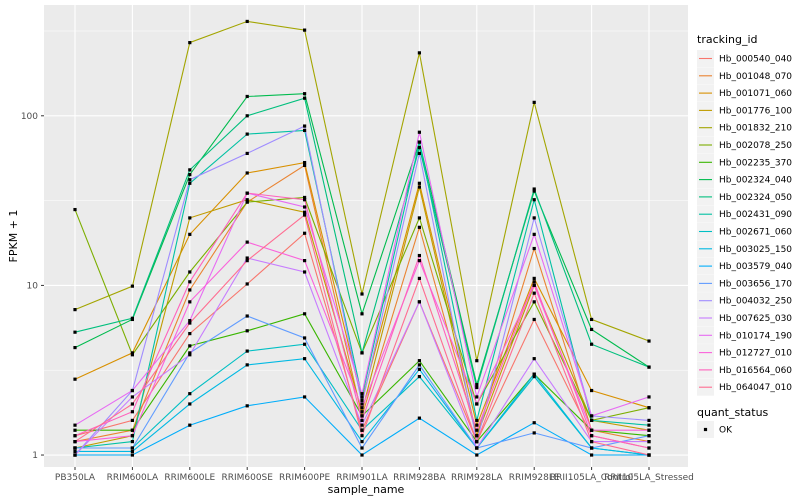  I want to click on shape-legend-item: OK, so click(715, 429).